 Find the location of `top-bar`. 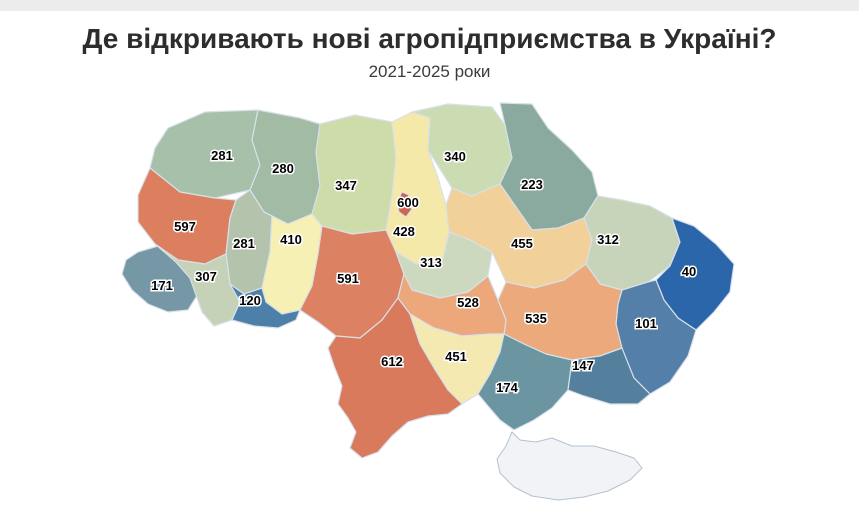

top-bar is located at coordinates (429, 5).